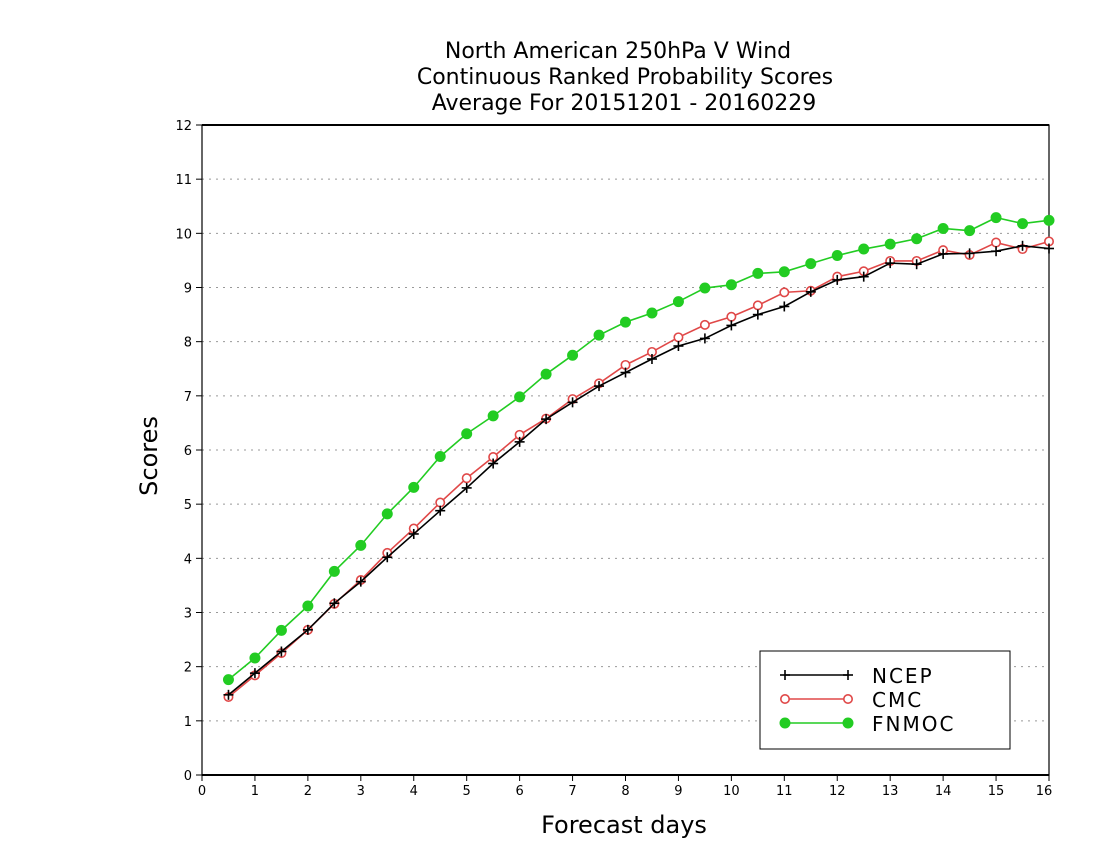 The image size is (1100, 850). What do you see at coordinates (188, 397) in the screenshot?
I see `y-tick-label: 7` at bounding box center [188, 397].